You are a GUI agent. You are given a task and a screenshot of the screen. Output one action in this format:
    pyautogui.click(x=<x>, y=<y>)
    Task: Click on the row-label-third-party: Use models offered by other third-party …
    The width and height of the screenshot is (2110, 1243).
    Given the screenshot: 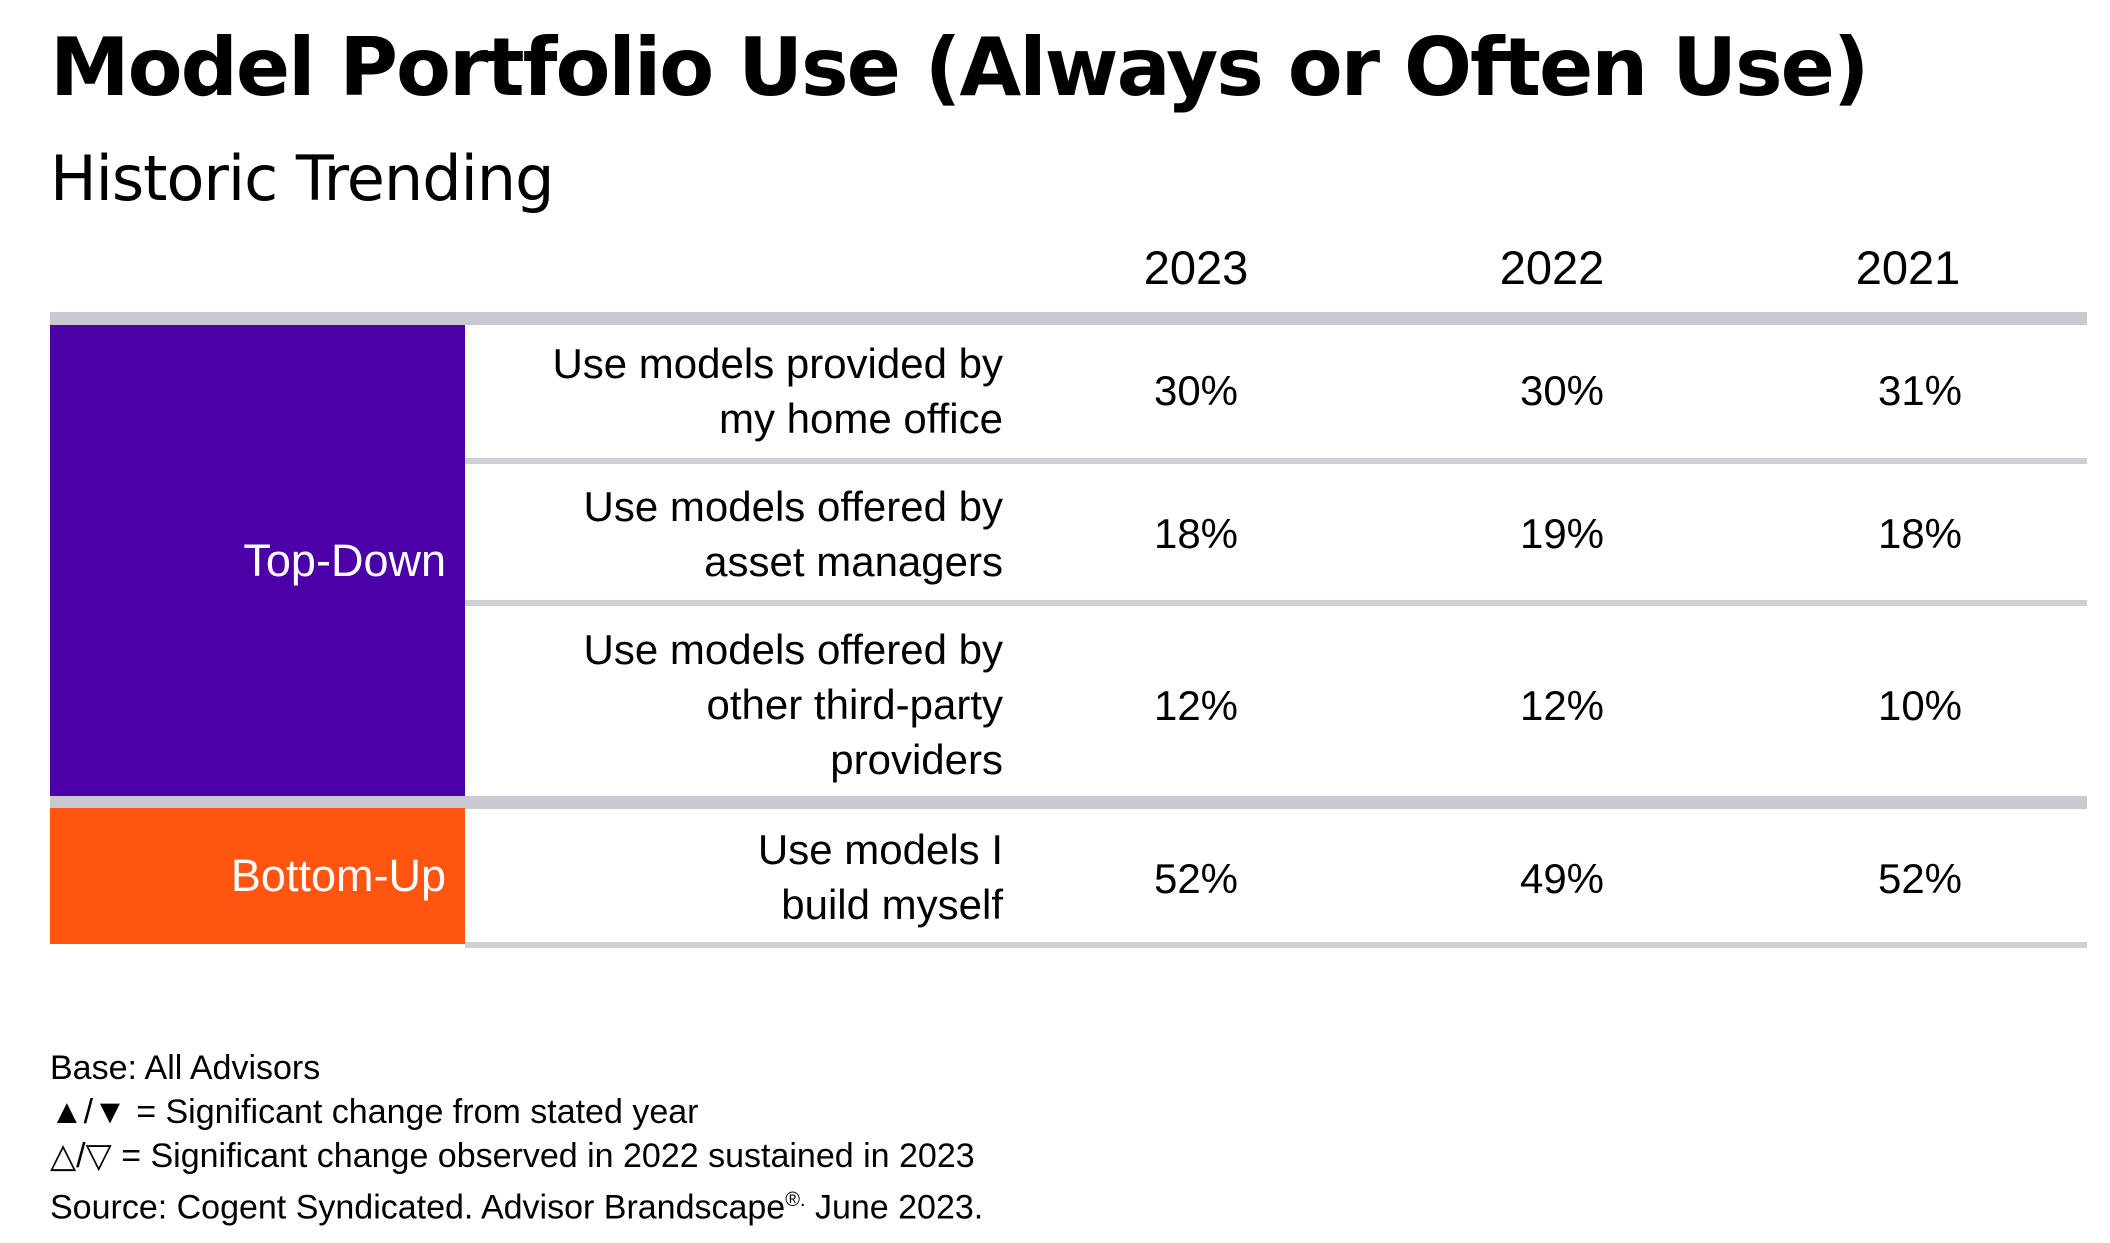 What is the action you would take?
    pyautogui.click(x=793, y=704)
    